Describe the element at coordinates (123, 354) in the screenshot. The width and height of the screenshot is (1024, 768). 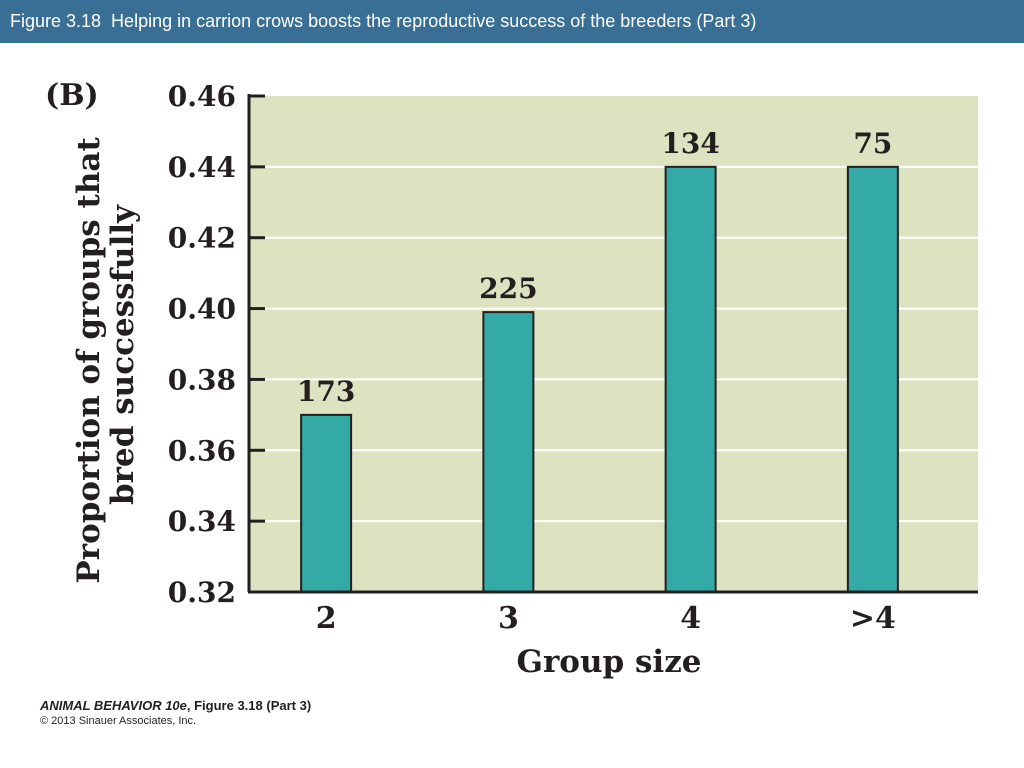
I see `y-axis-label-line-2: bred successfully` at that location.